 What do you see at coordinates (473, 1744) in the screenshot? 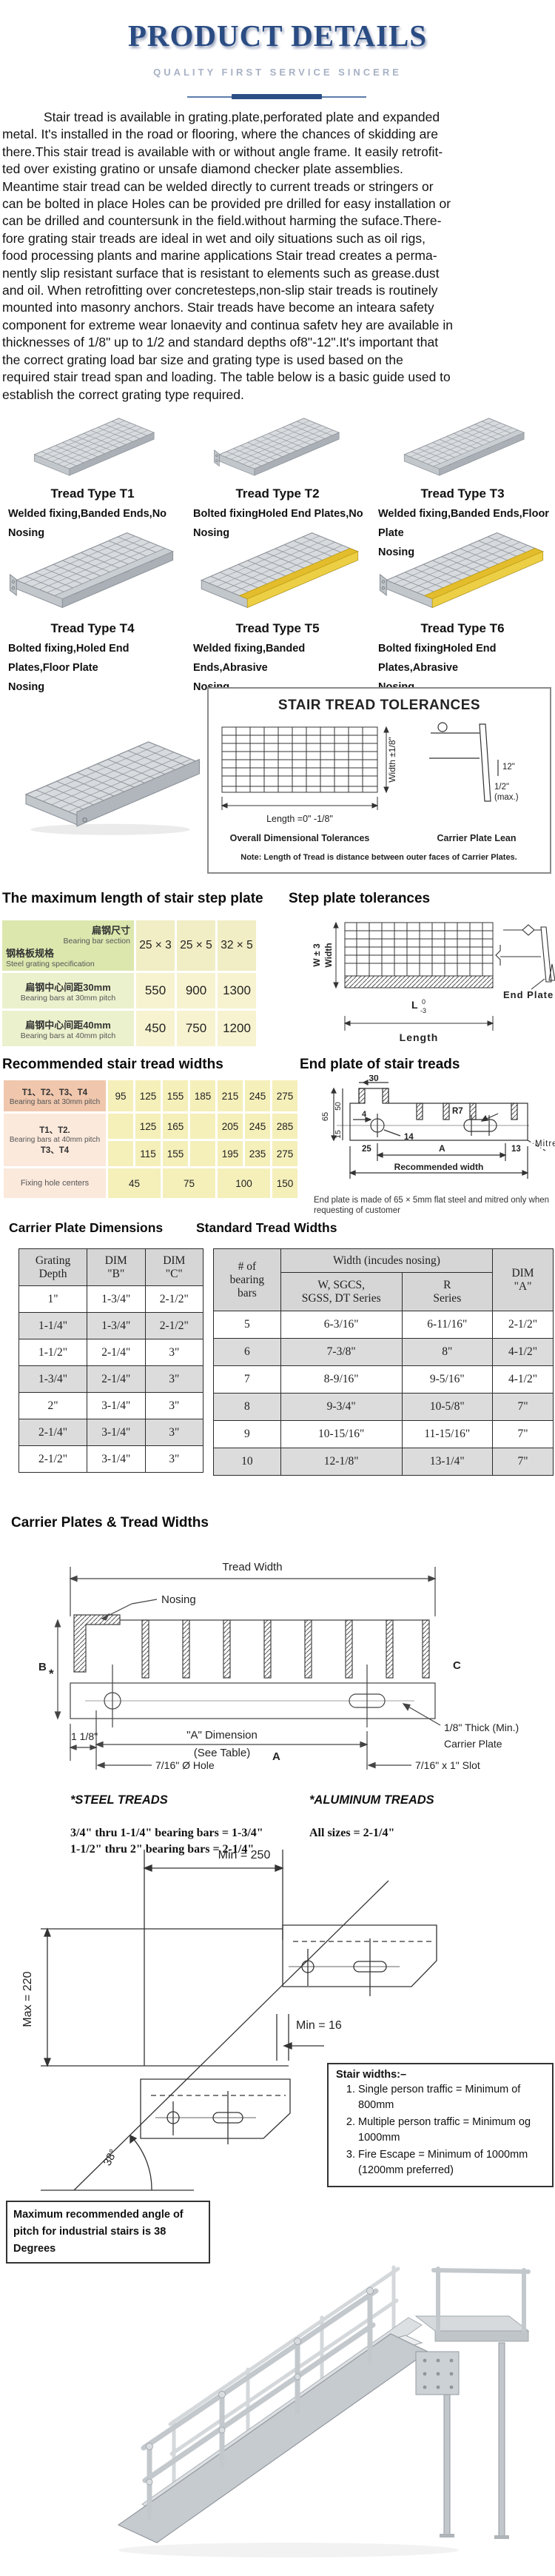
I see `svg-text: Carrier Plate` at bounding box center [473, 1744].